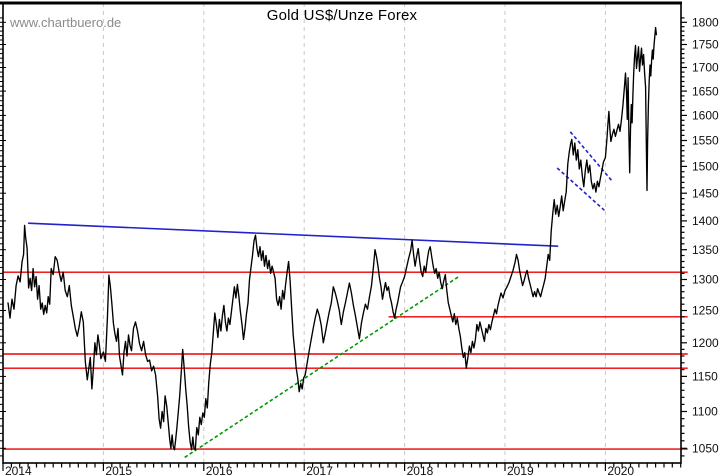 This screenshot has height=476, width=723. I want to click on y-axis-label: 1550, so click(705, 141).